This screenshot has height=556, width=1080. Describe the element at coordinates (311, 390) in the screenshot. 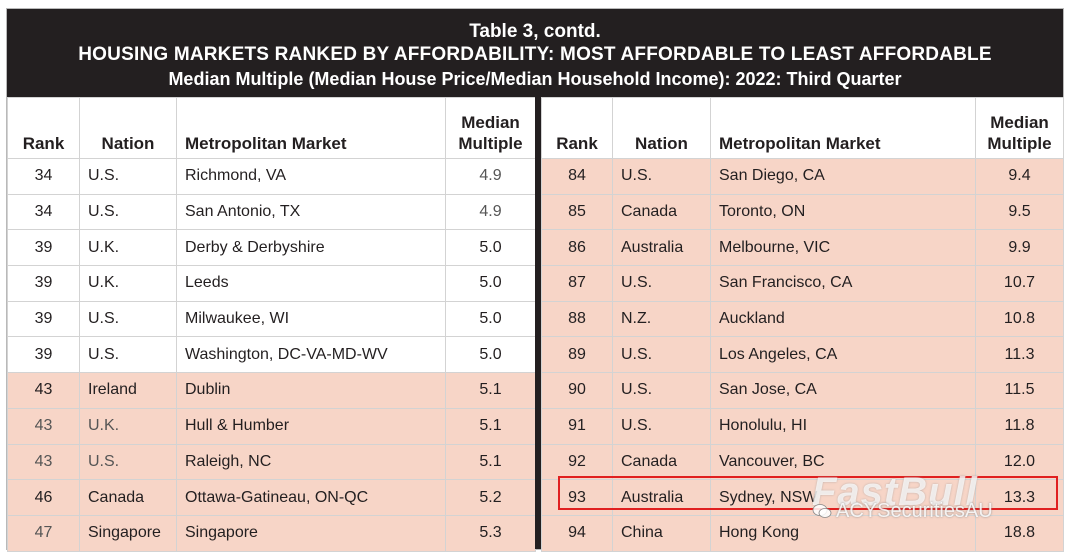

I see `market-cell: Dublin` at that location.